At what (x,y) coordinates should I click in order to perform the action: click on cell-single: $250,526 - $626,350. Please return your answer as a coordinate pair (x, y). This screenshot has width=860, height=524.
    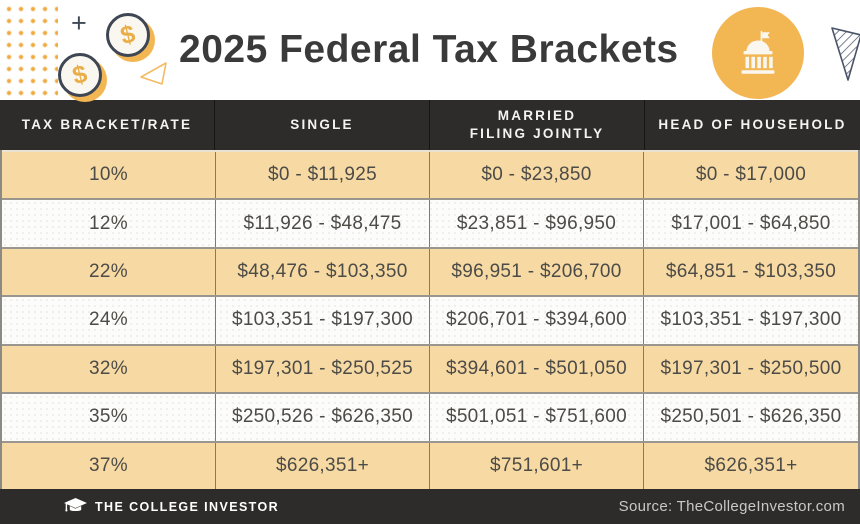
    Looking at the image, I should click on (323, 417).